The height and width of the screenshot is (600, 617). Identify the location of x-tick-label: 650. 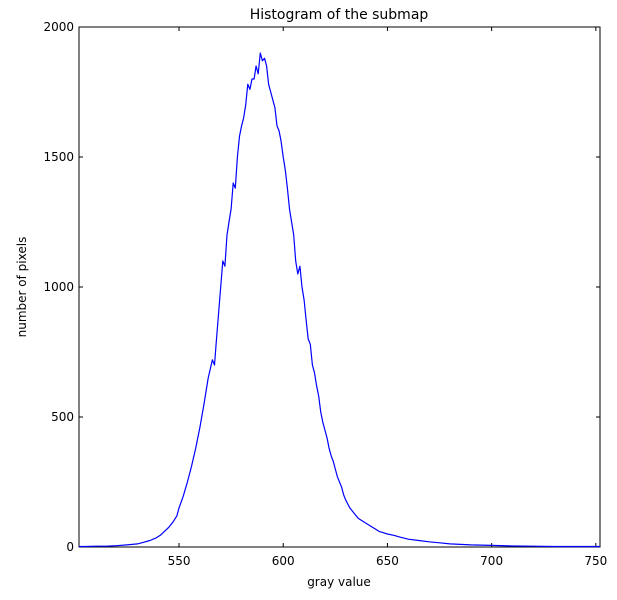
(387, 561).